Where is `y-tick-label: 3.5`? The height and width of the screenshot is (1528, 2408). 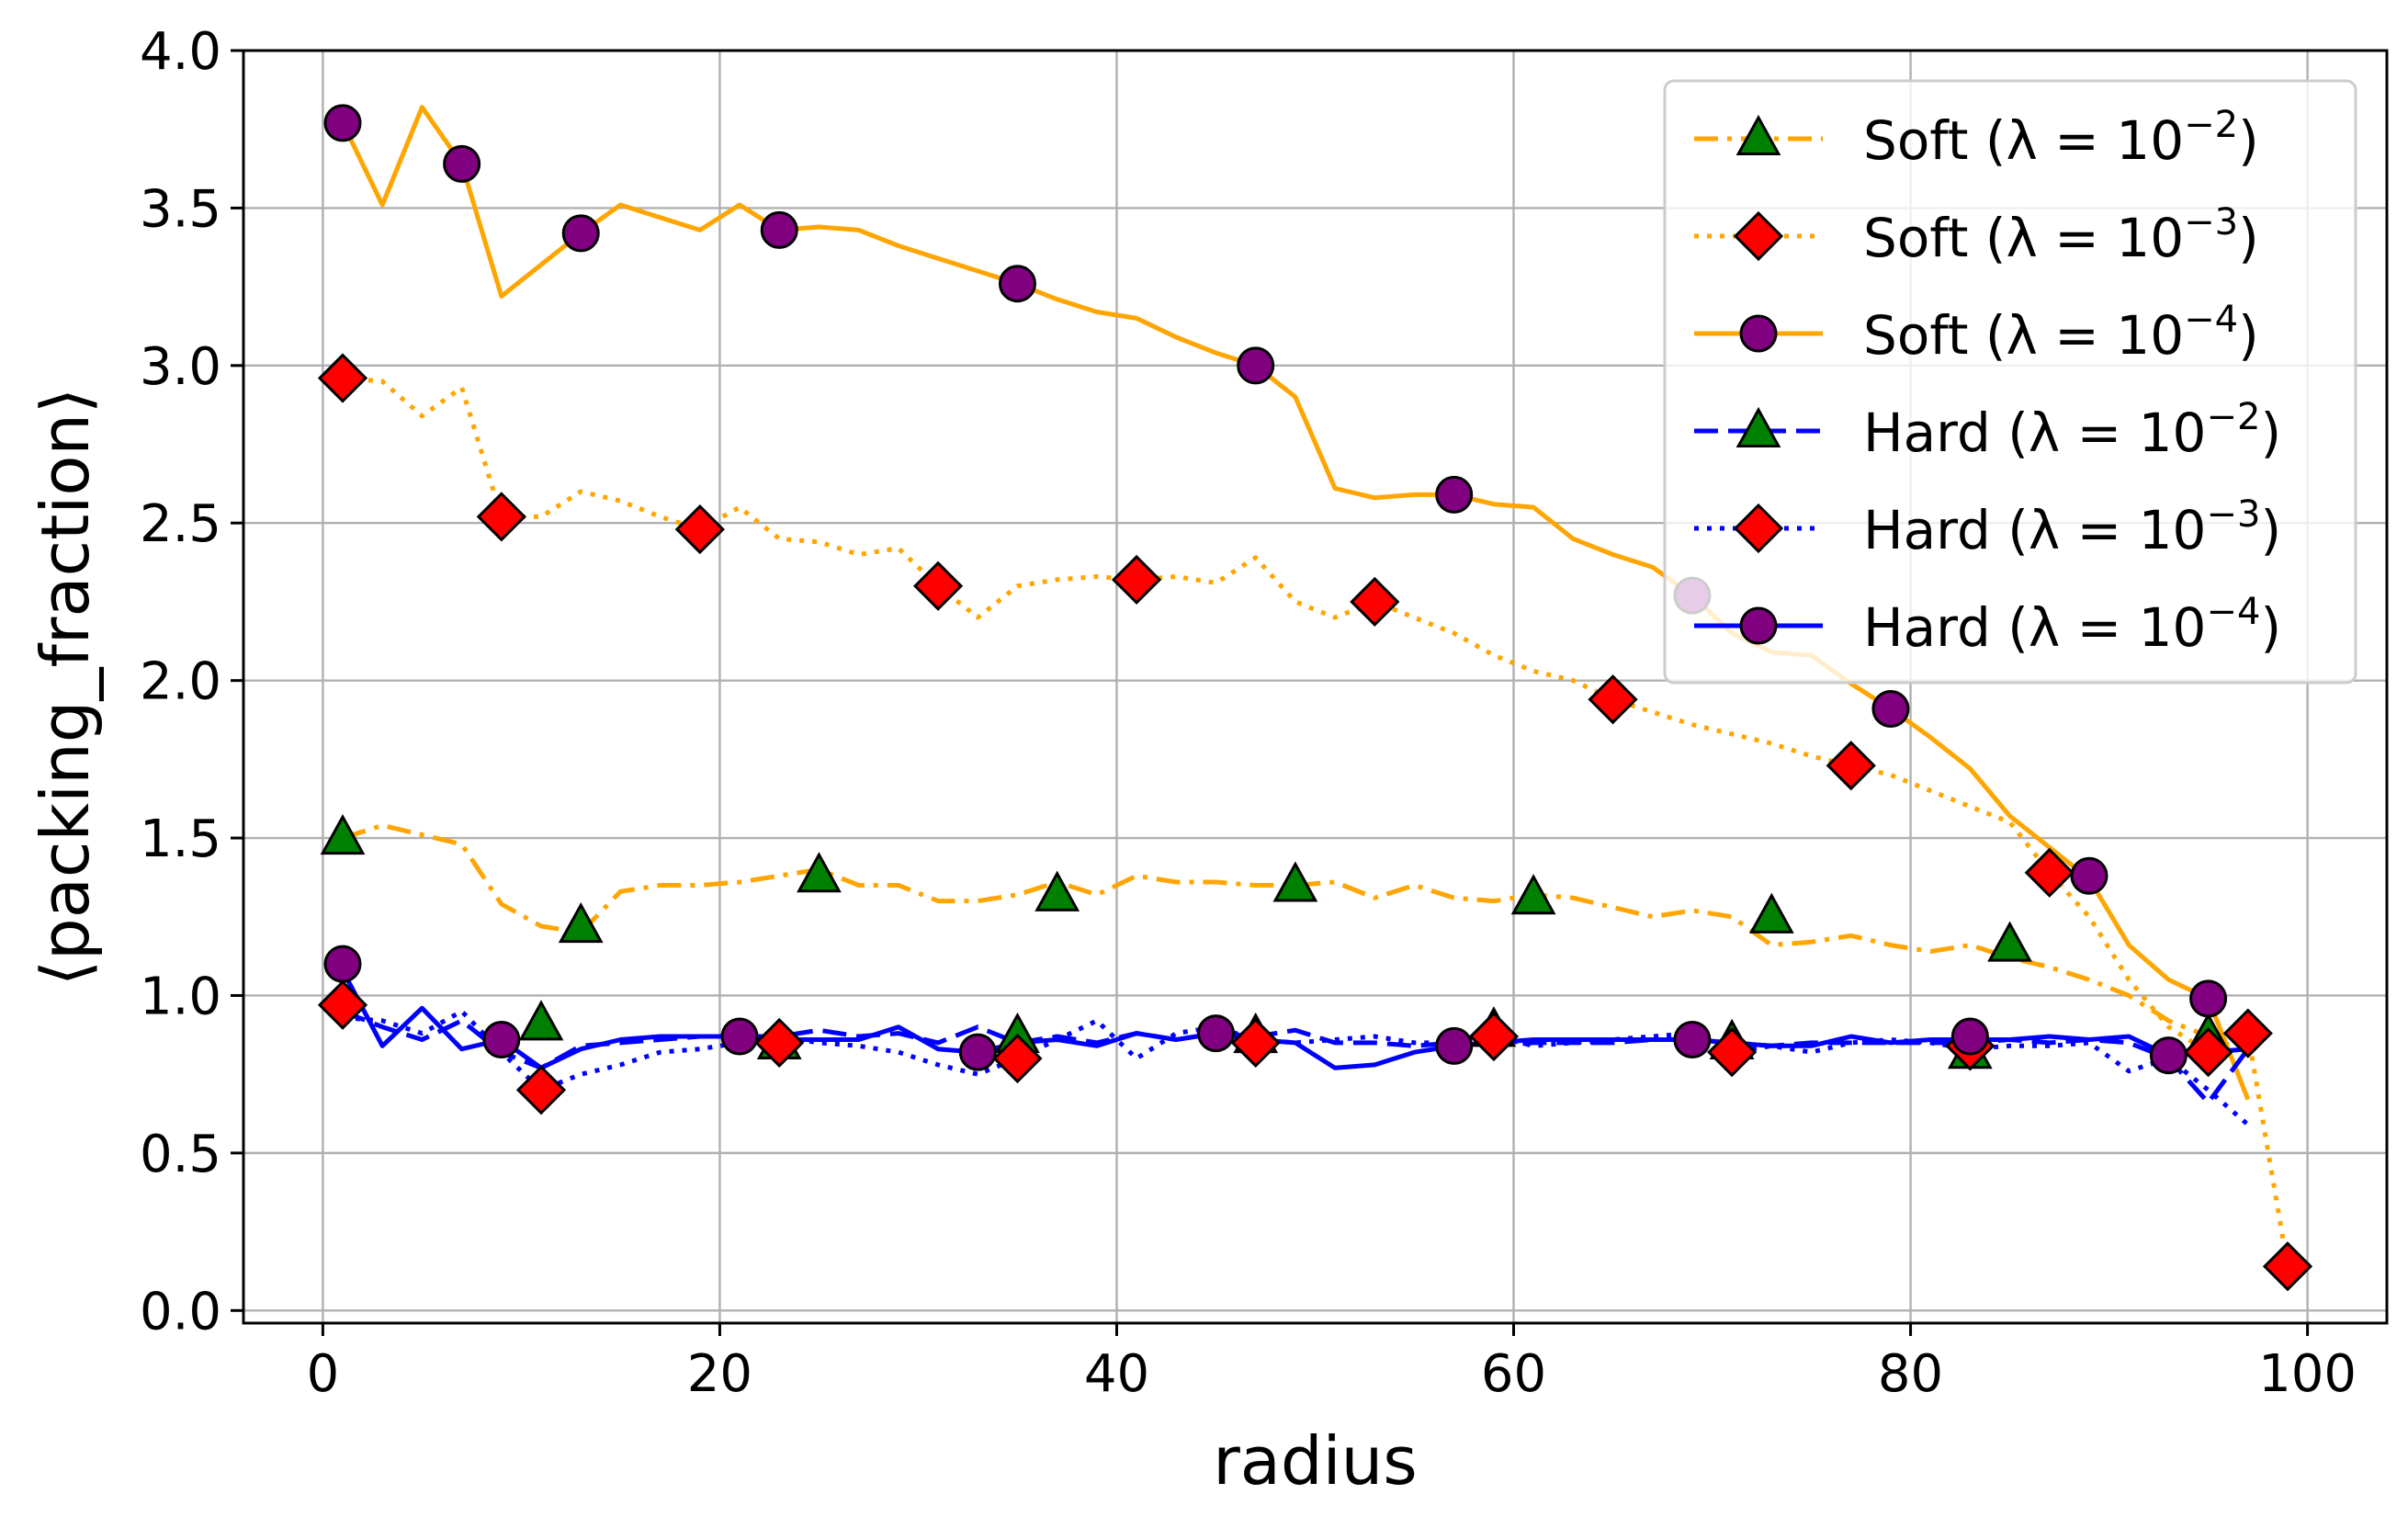 y-tick-label: 3.5 is located at coordinates (181, 209).